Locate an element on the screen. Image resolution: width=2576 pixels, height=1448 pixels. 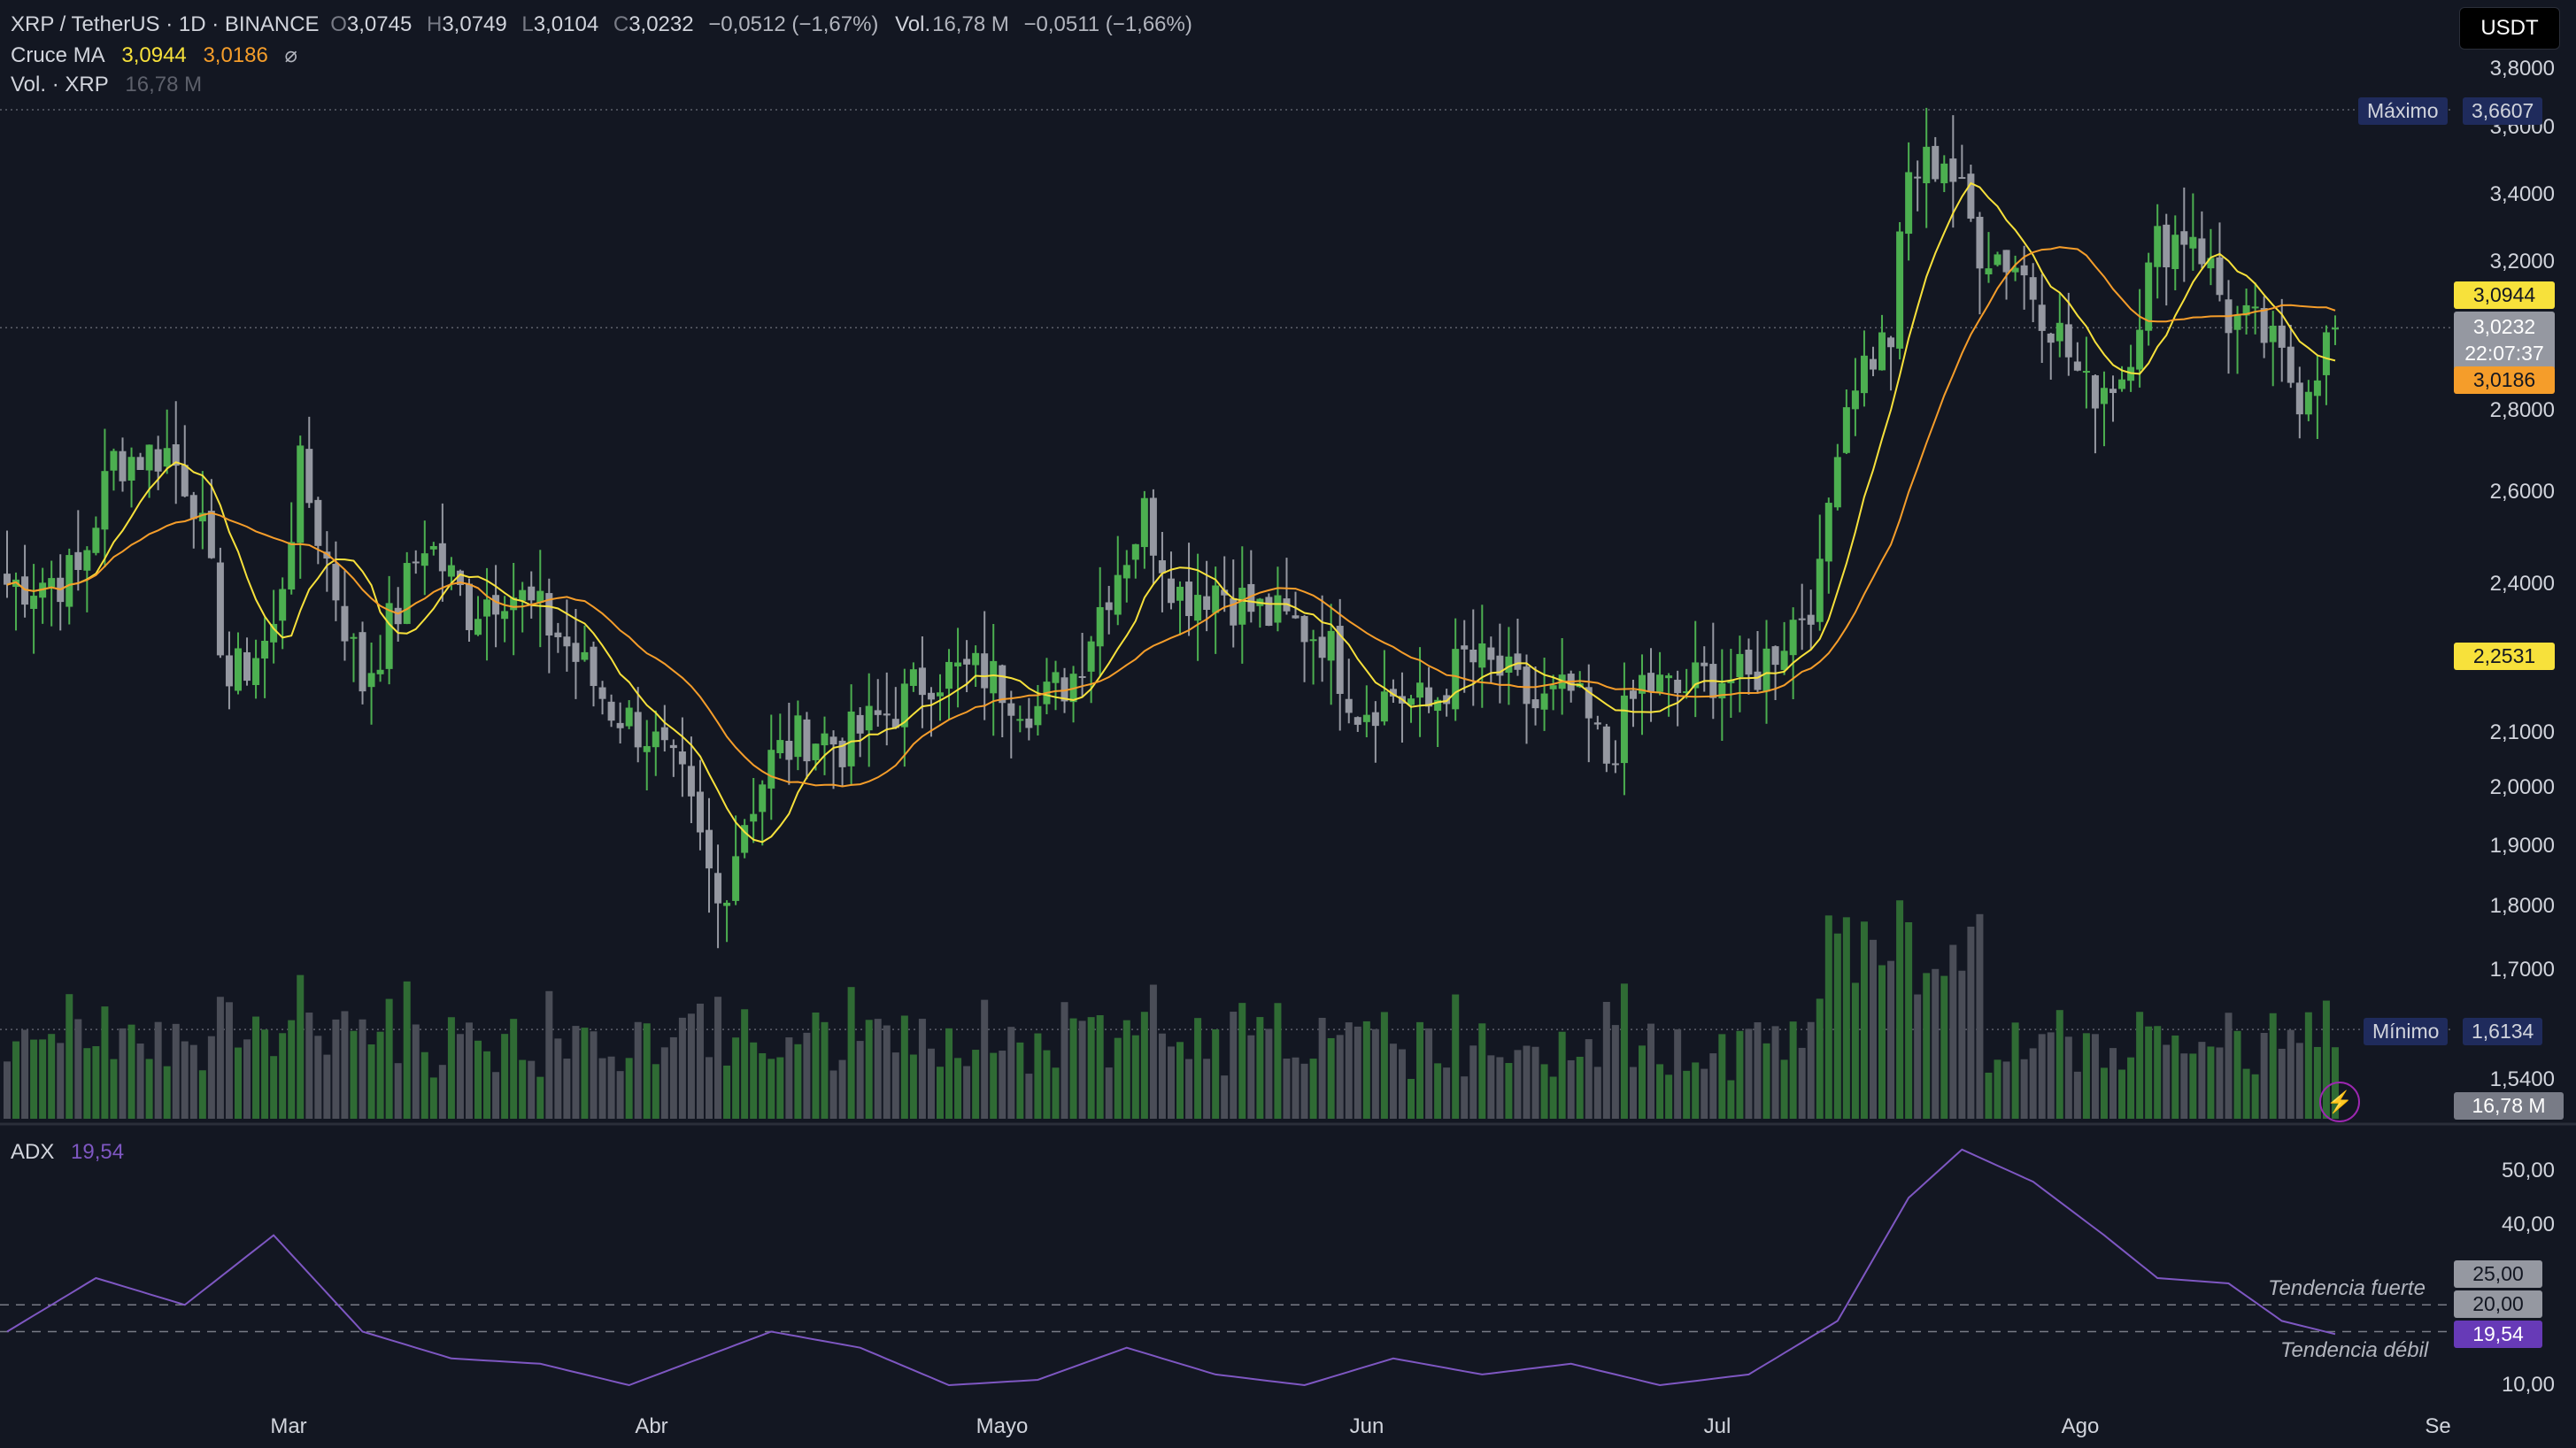
lightning-icon: ⚡ is located at coordinates (2339, 1102).